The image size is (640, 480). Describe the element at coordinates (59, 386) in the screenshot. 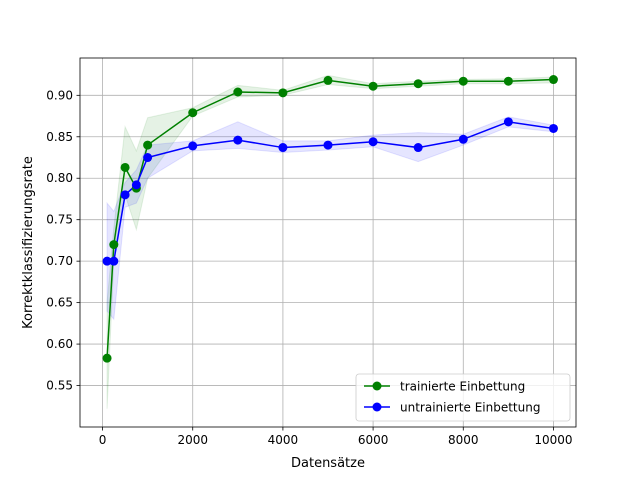

I see `y-tick-label: 0.55` at that location.